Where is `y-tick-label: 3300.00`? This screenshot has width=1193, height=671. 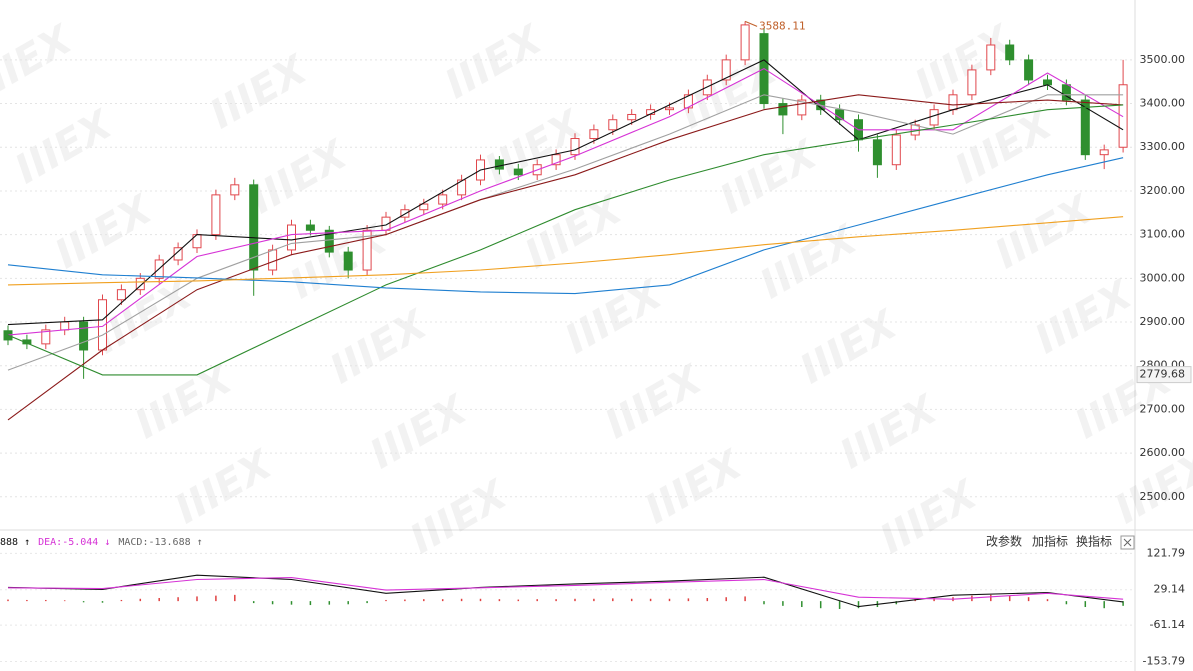
y-tick-label: 3300.00 is located at coordinates (1163, 146).